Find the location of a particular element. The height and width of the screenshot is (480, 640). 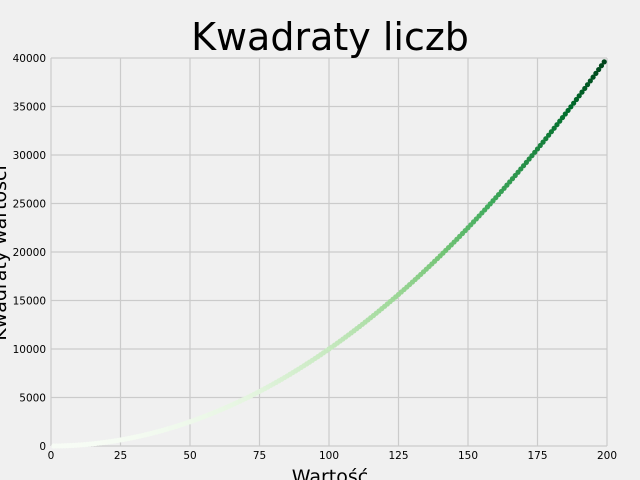

y-tick-label: 30000 is located at coordinates (29, 156).